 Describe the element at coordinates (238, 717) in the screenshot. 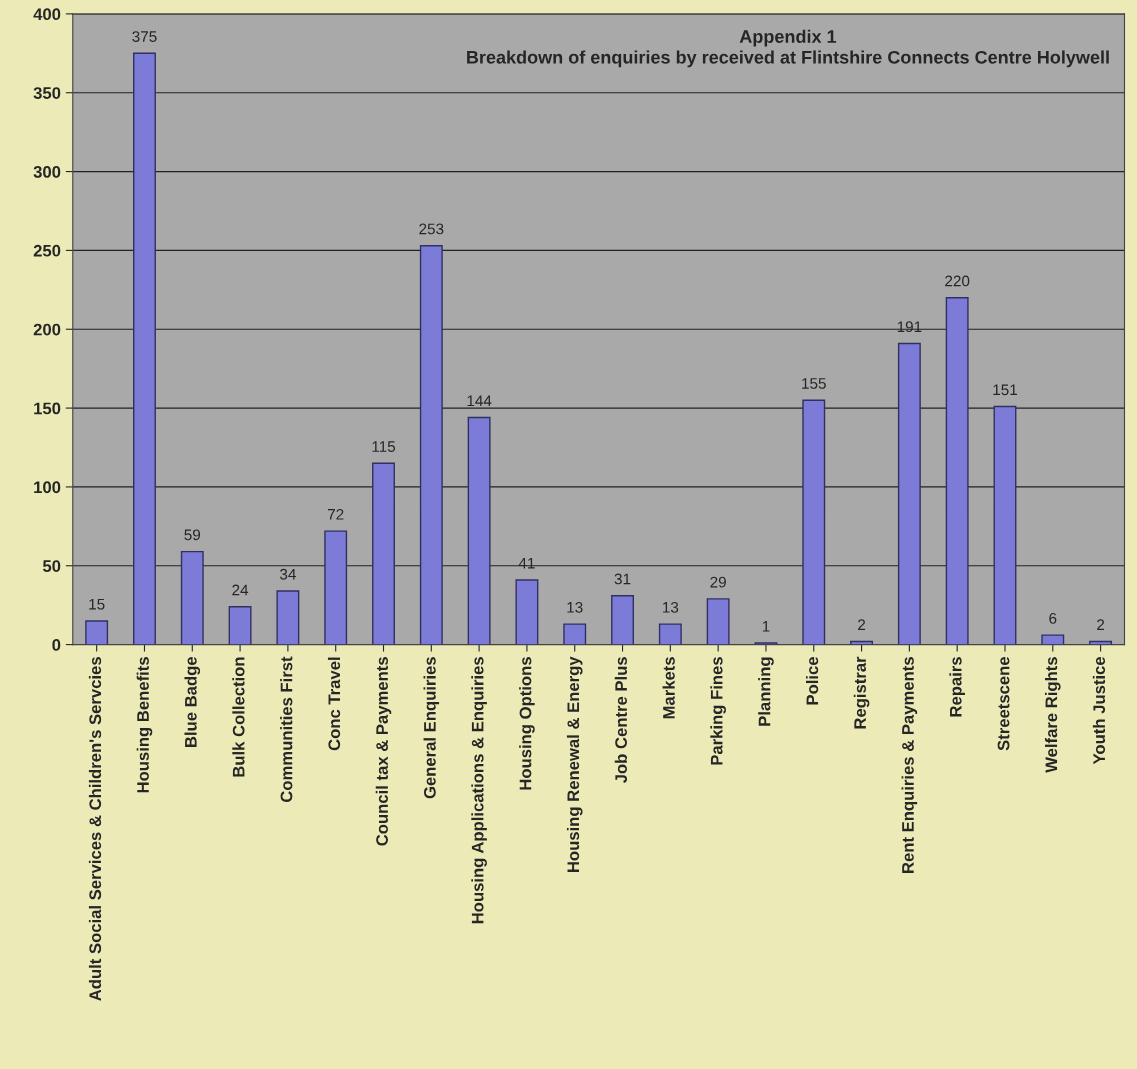

I see `x-tick-label: Bulk Collection` at that location.